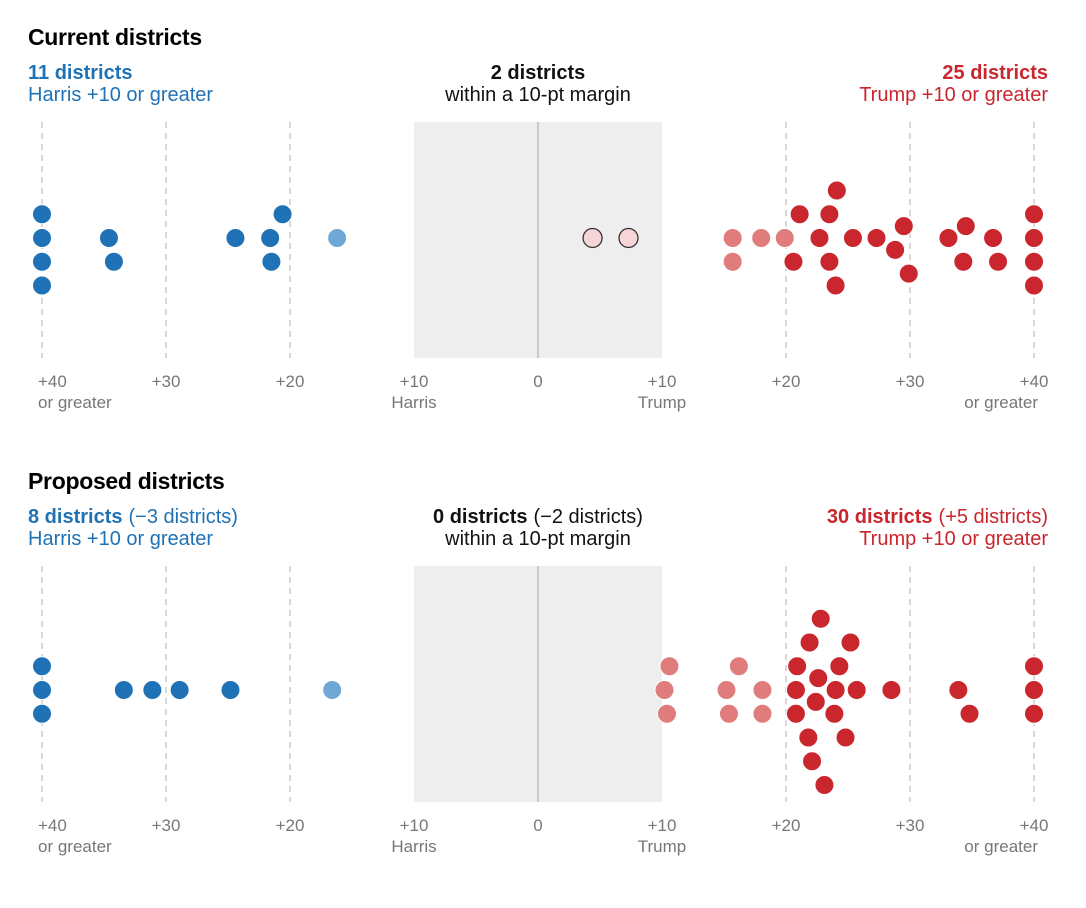 Image resolution: width=1086 pixels, height=908 pixels. Describe the element at coordinates (183, 517) in the screenshot. I see `harris-change: (−3 districts)` at that location.